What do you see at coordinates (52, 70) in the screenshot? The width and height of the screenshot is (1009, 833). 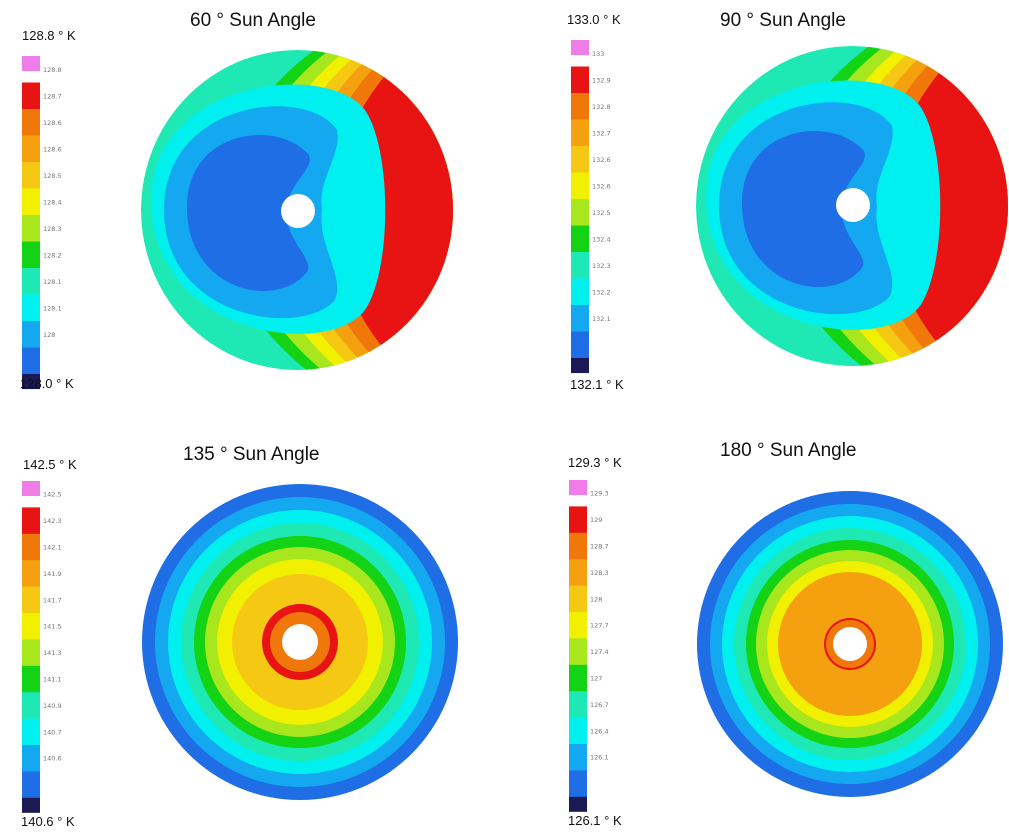 I see `legend-tick-label: 128.8` at bounding box center [52, 70].